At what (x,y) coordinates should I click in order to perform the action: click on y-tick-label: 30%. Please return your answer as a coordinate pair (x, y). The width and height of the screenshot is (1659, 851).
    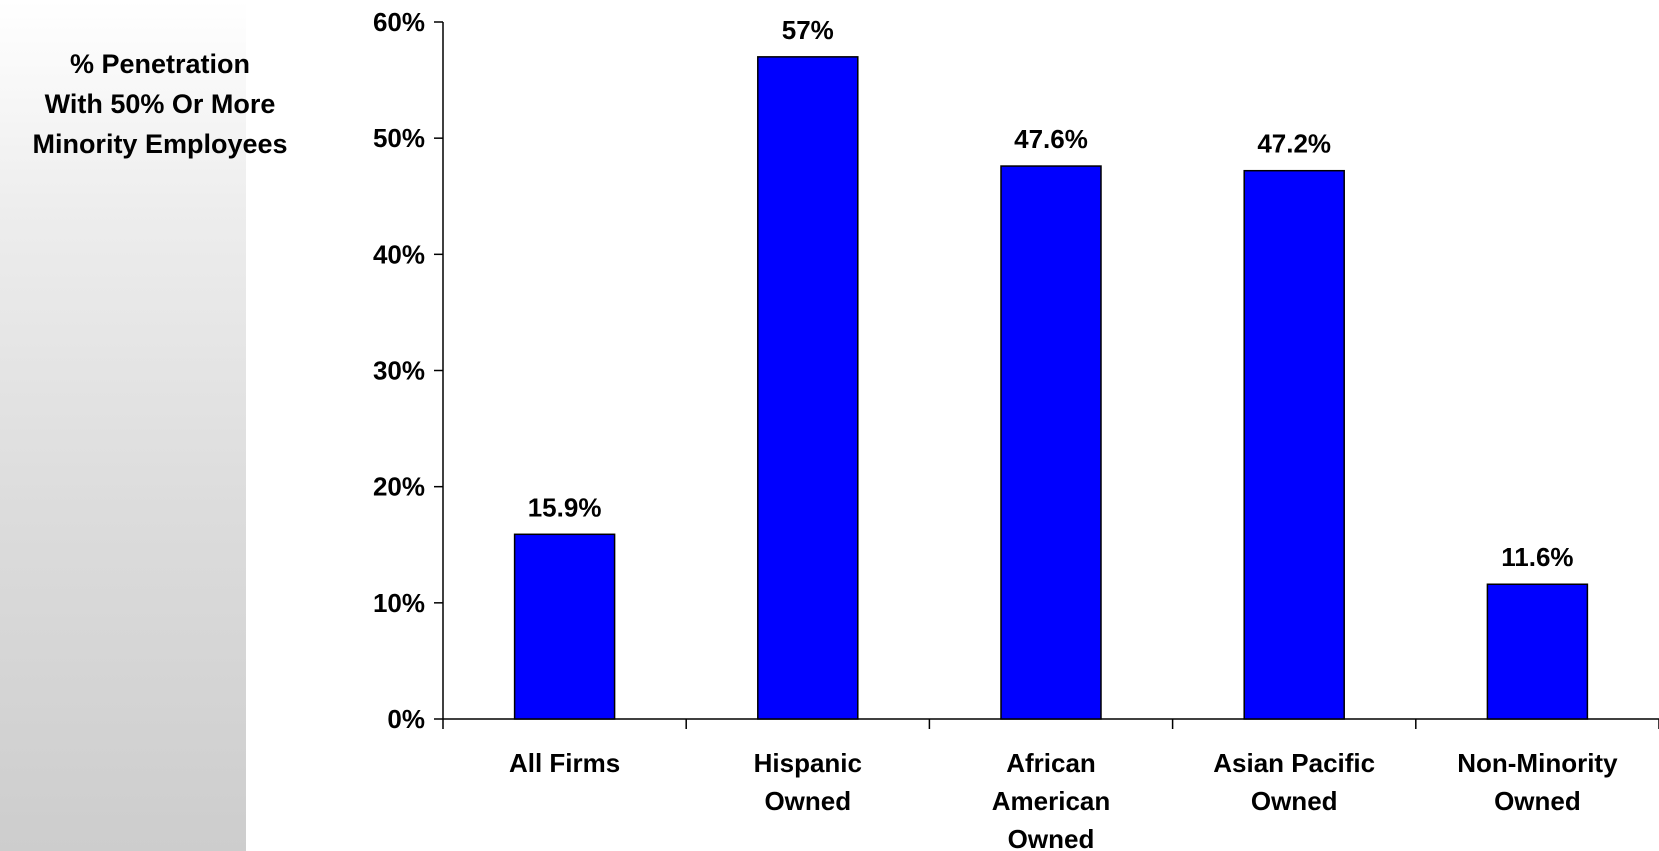
    Looking at the image, I should click on (399, 371).